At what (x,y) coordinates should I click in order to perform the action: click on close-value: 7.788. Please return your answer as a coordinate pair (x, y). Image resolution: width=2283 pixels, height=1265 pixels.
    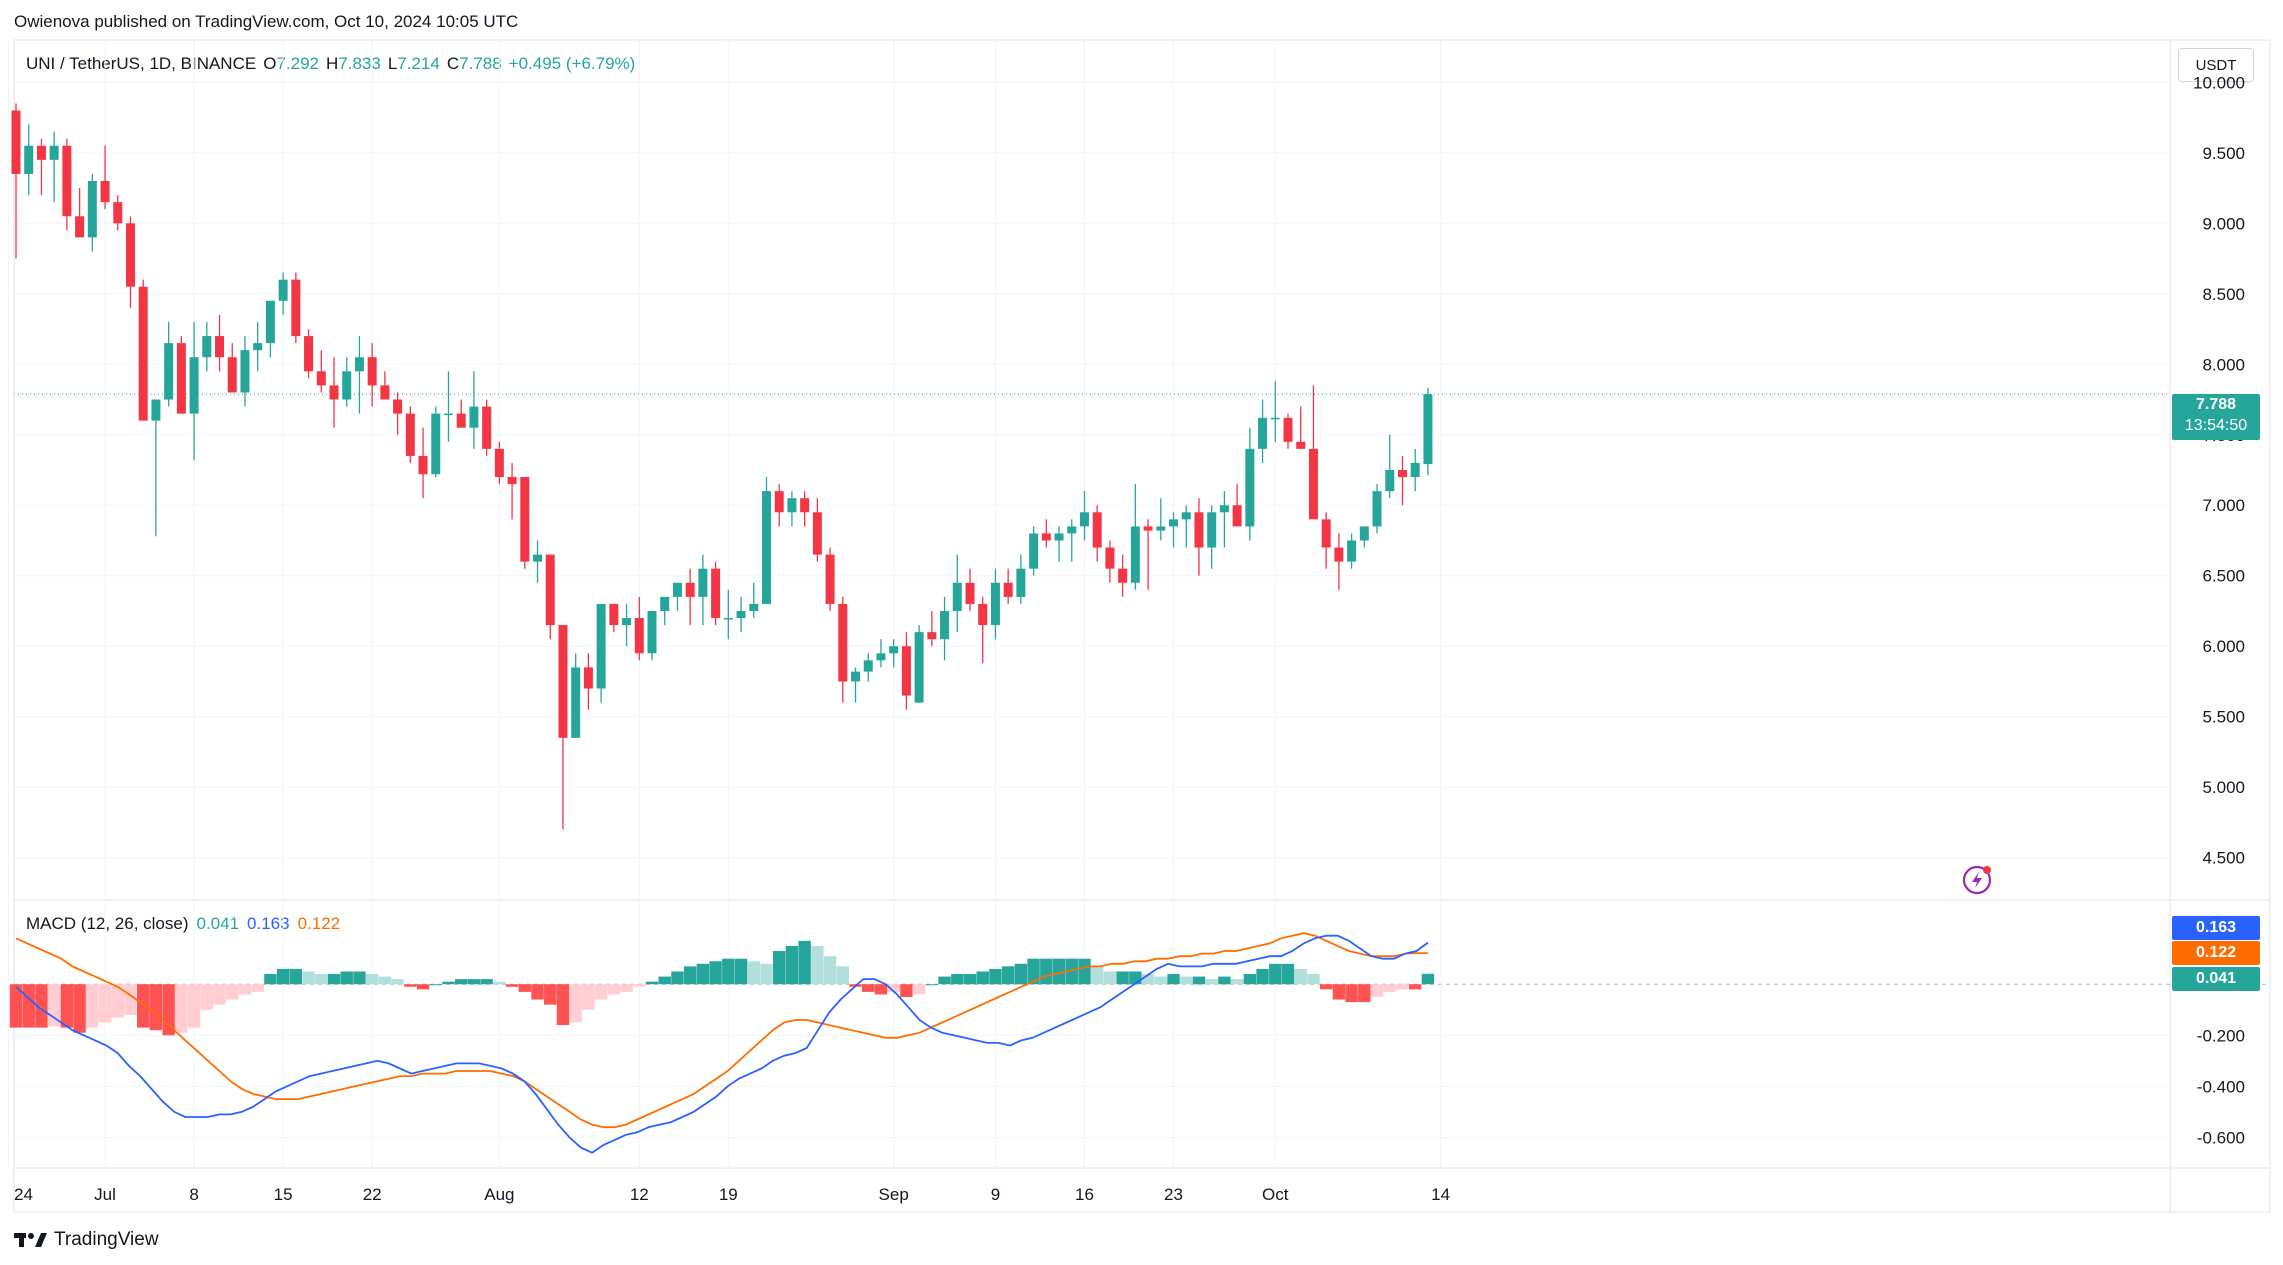
    Looking at the image, I should click on (480, 63).